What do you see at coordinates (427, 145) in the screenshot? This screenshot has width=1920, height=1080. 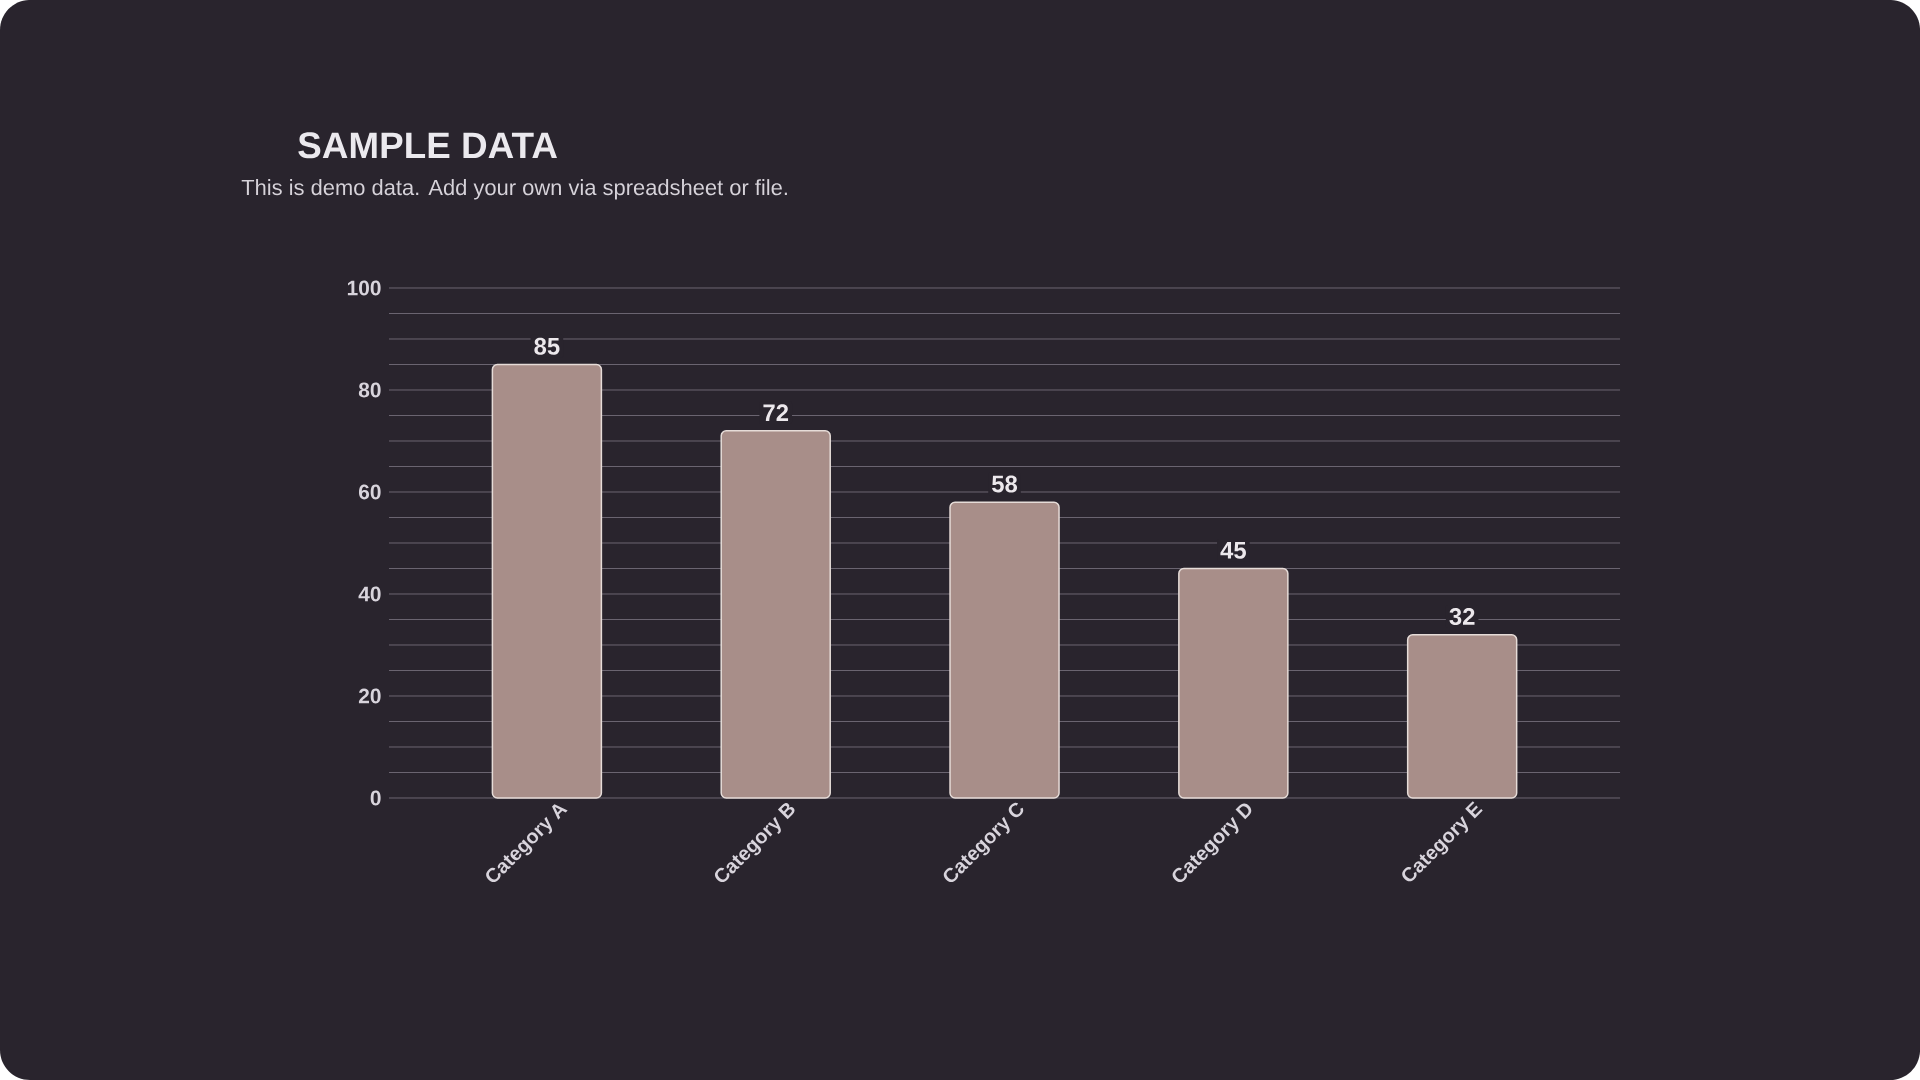 I see `chart-title: SAMPLE DATA` at bounding box center [427, 145].